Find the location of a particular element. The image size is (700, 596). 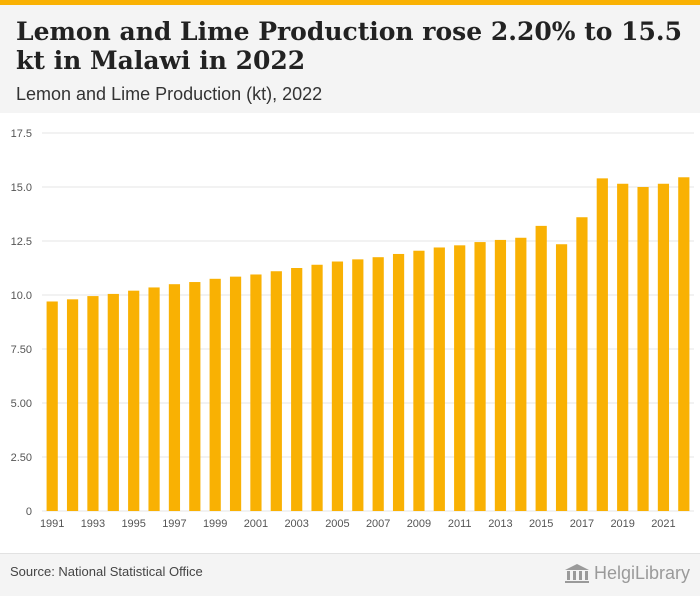

bar-2015 is located at coordinates (541, 368).